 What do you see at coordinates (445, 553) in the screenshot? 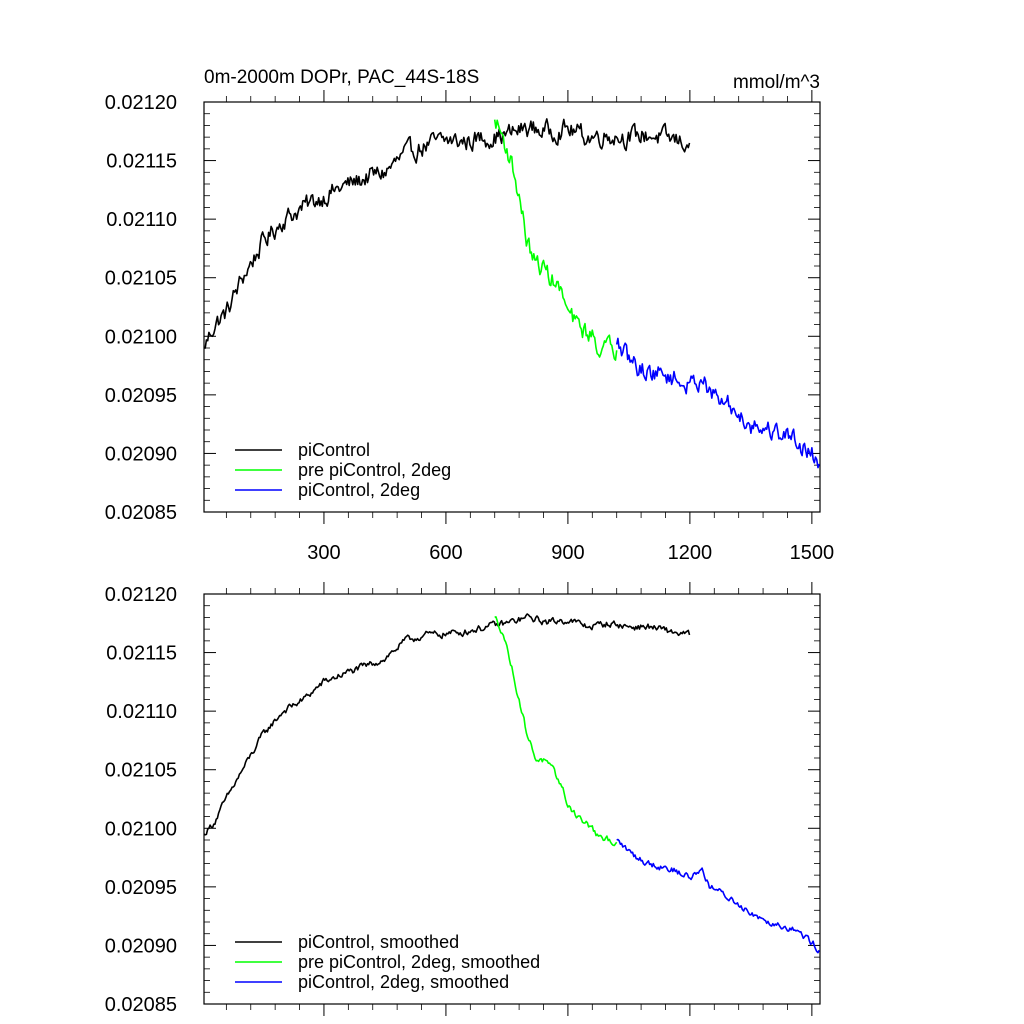
I see `x-tick-label: 600` at bounding box center [445, 553].